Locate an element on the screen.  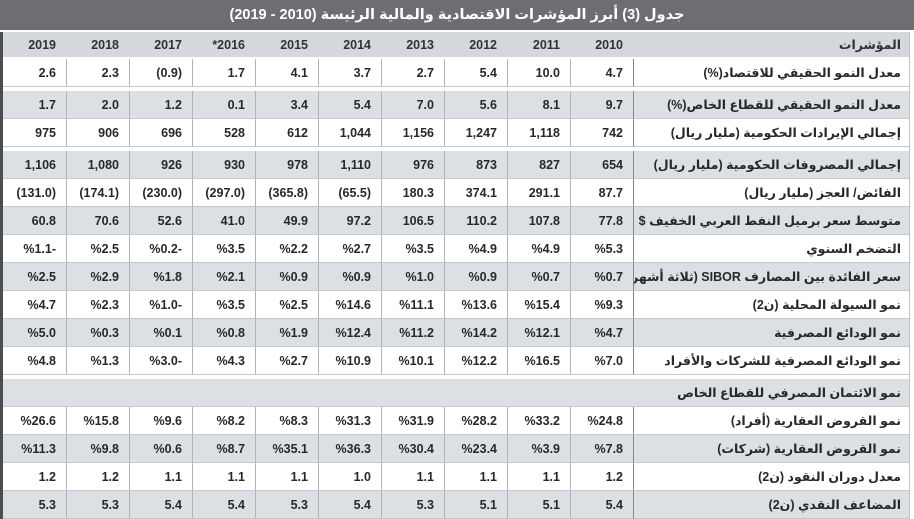
value-cell: 528 is located at coordinates (223, 133).